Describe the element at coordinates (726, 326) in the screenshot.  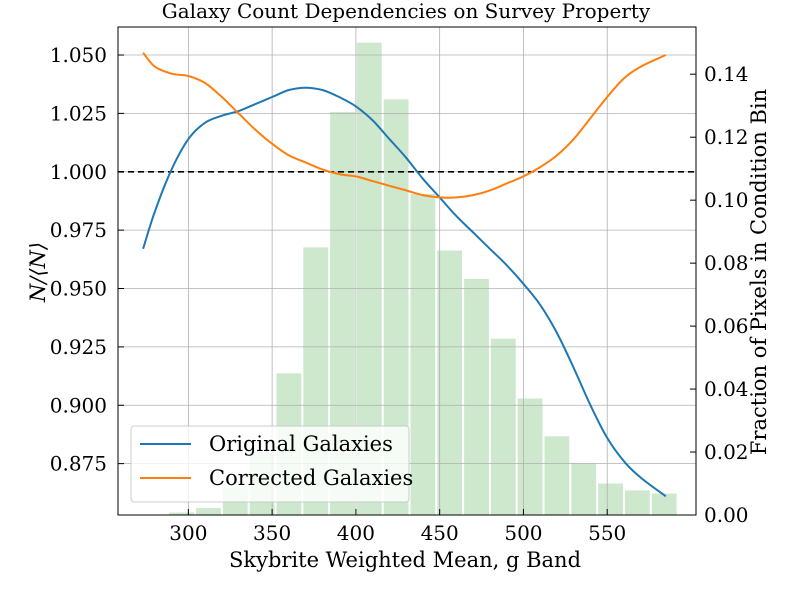
I see `right-y-tick-label: 0.06` at that location.